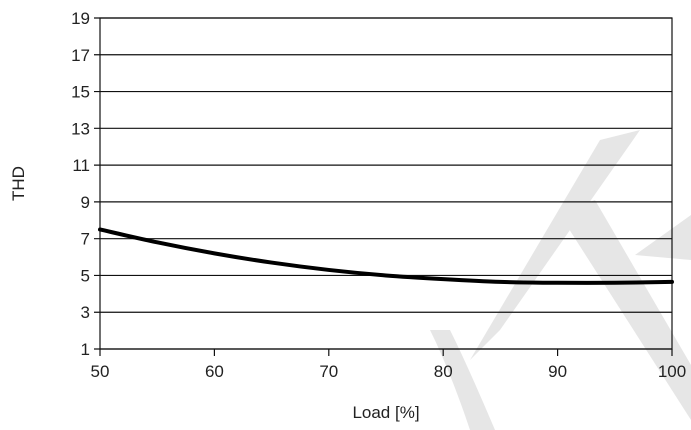  I want to click on y-tick-label: 13, so click(80, 128).